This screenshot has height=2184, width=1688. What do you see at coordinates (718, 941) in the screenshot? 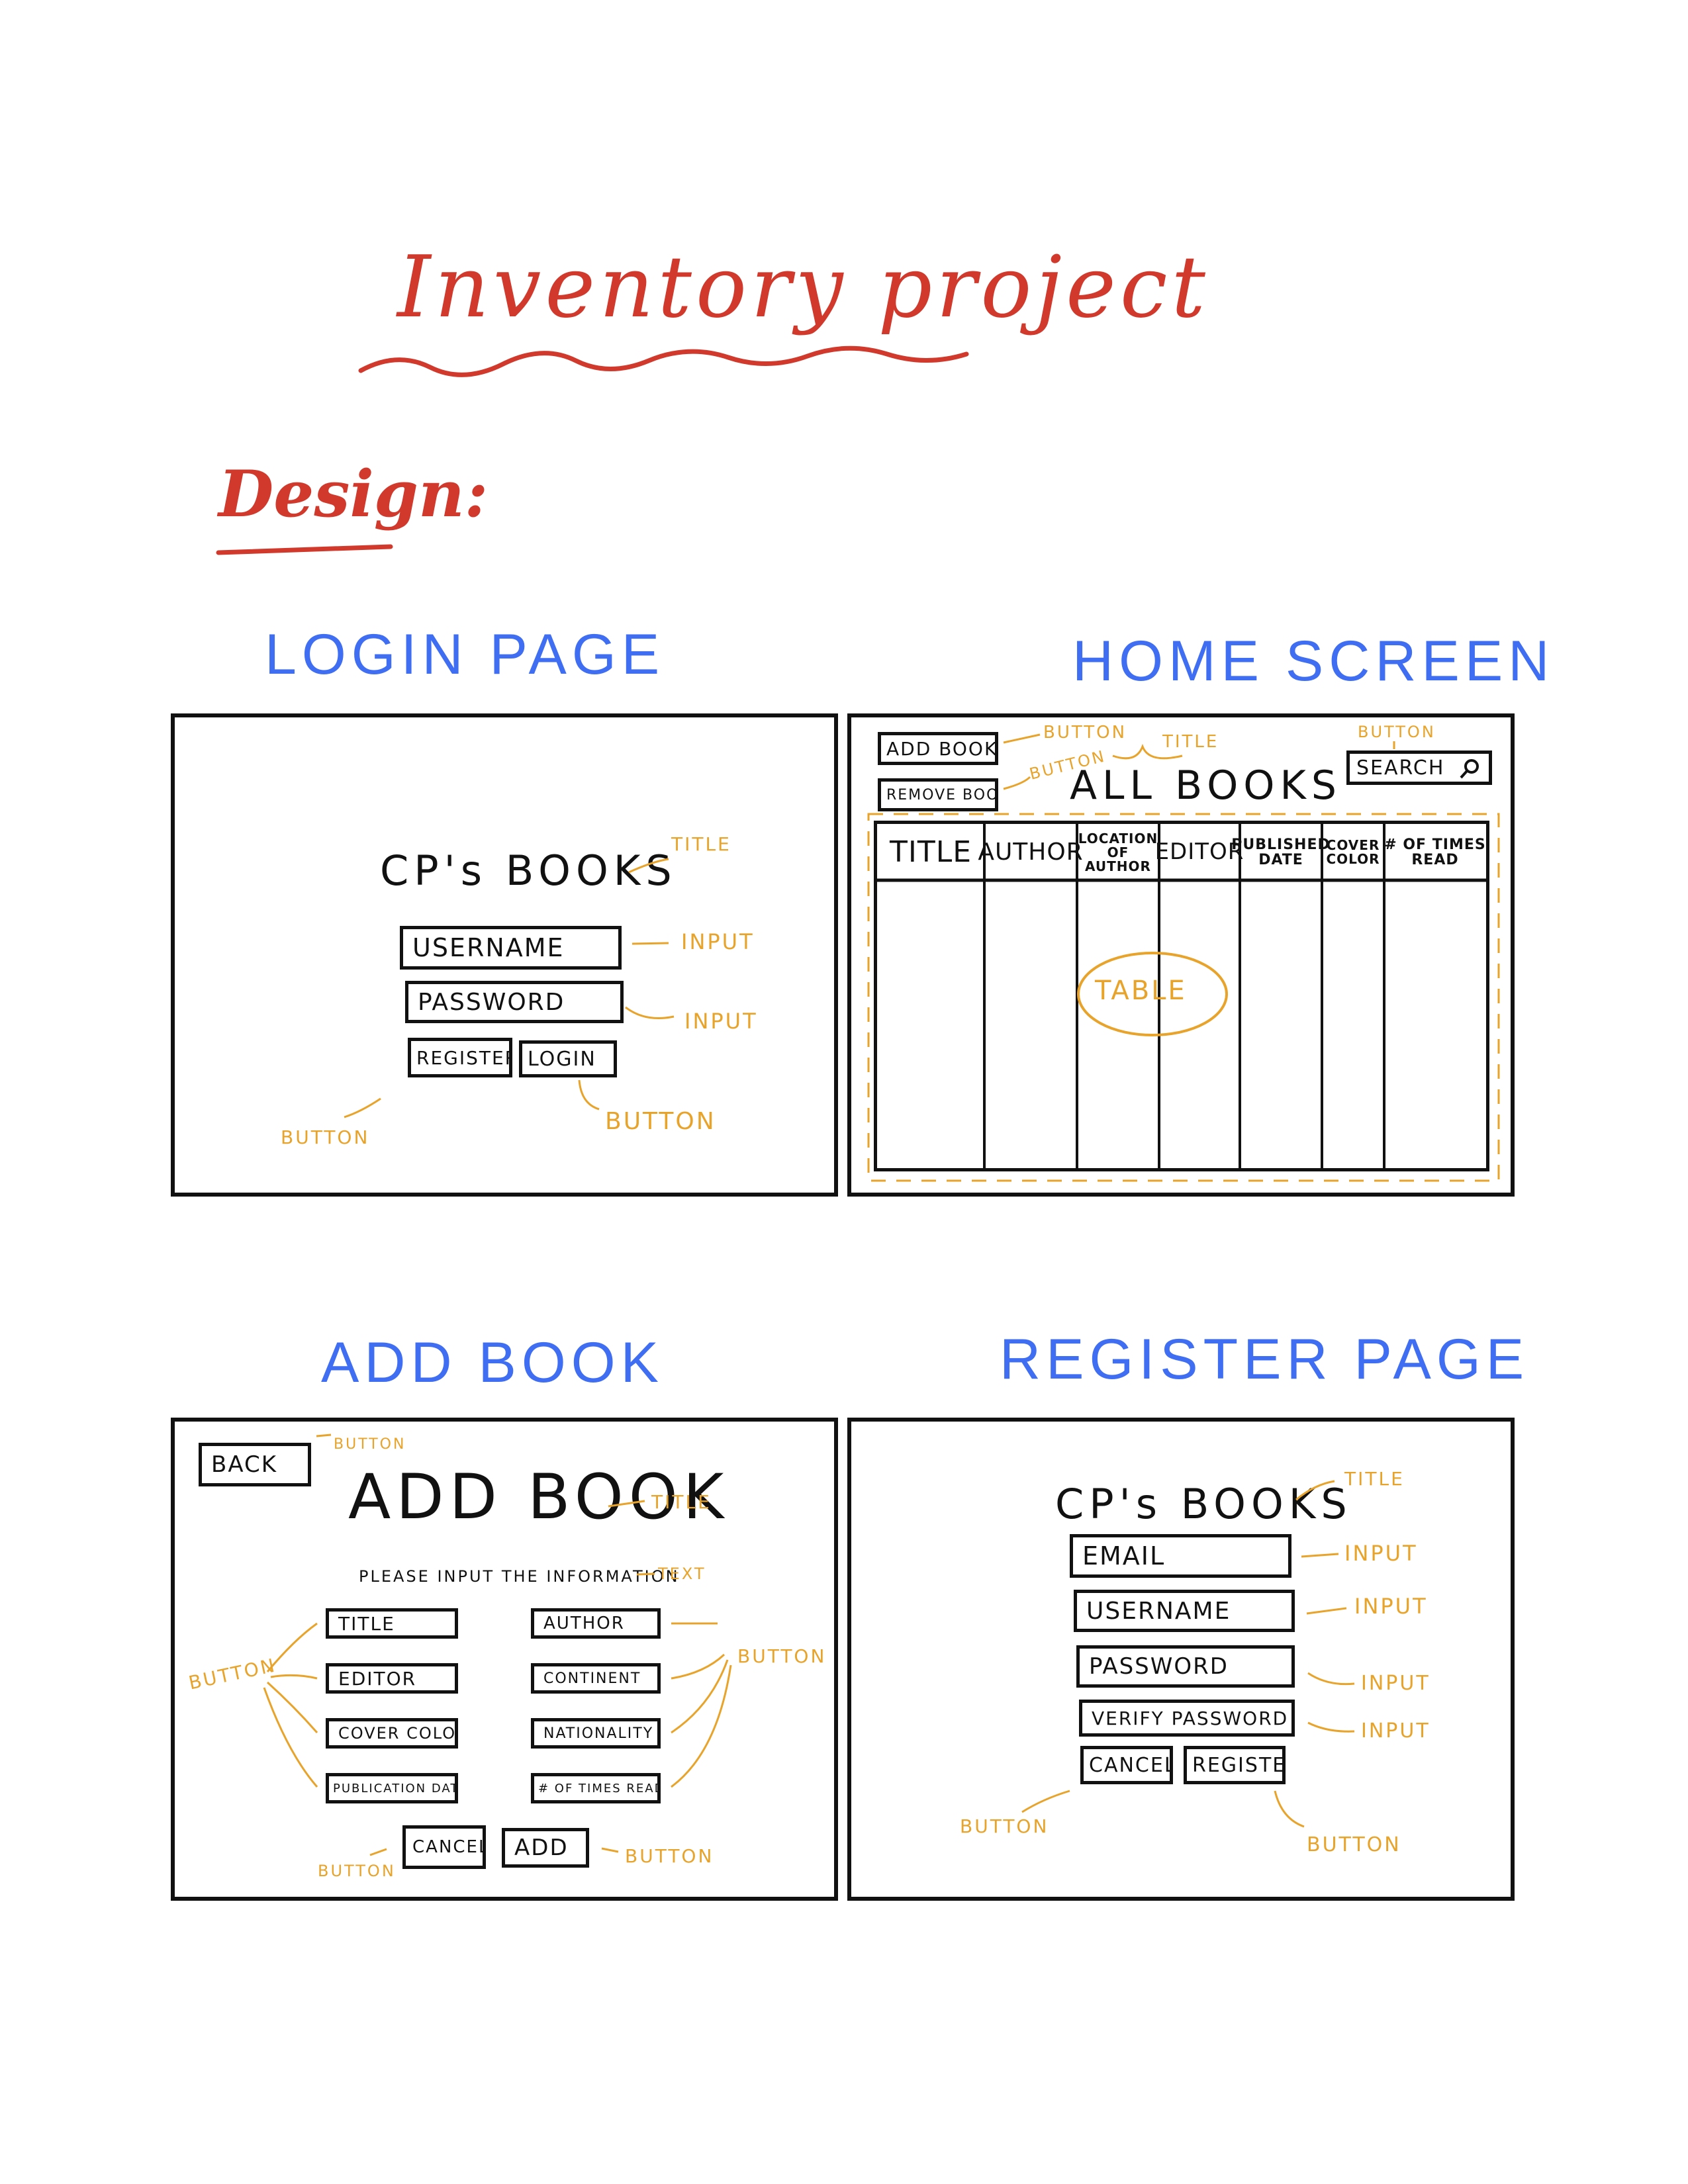
I see `login-annotation-input-1: INPUT` at bounding box center [718, 941].